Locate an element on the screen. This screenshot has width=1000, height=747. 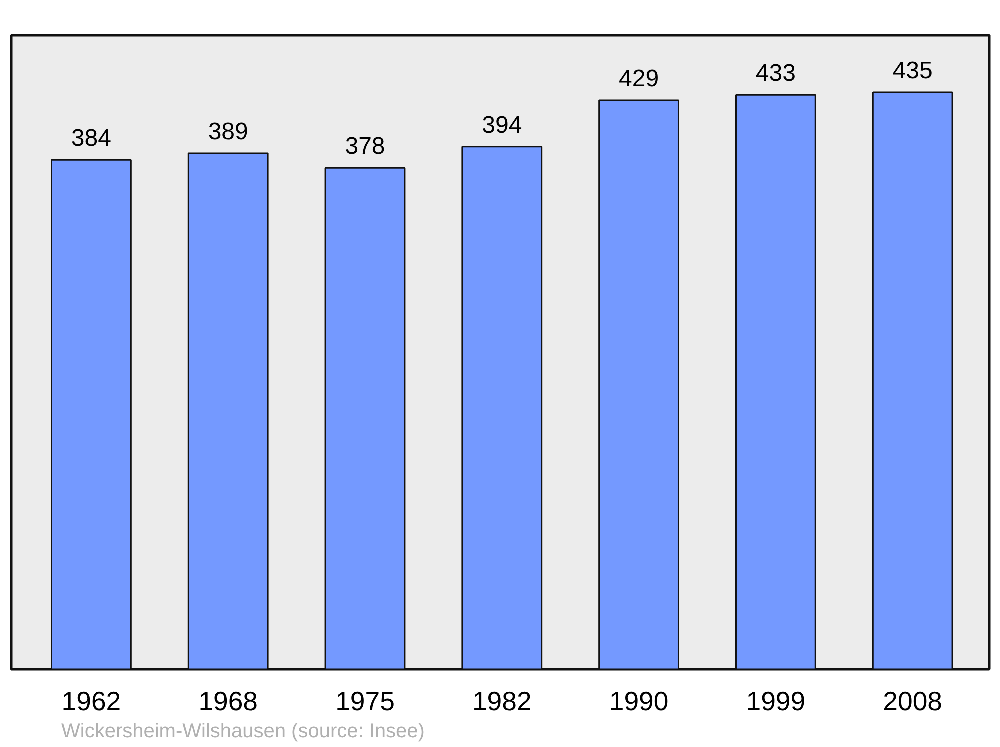
data-label: 433 is located at coordinates (776, 74).